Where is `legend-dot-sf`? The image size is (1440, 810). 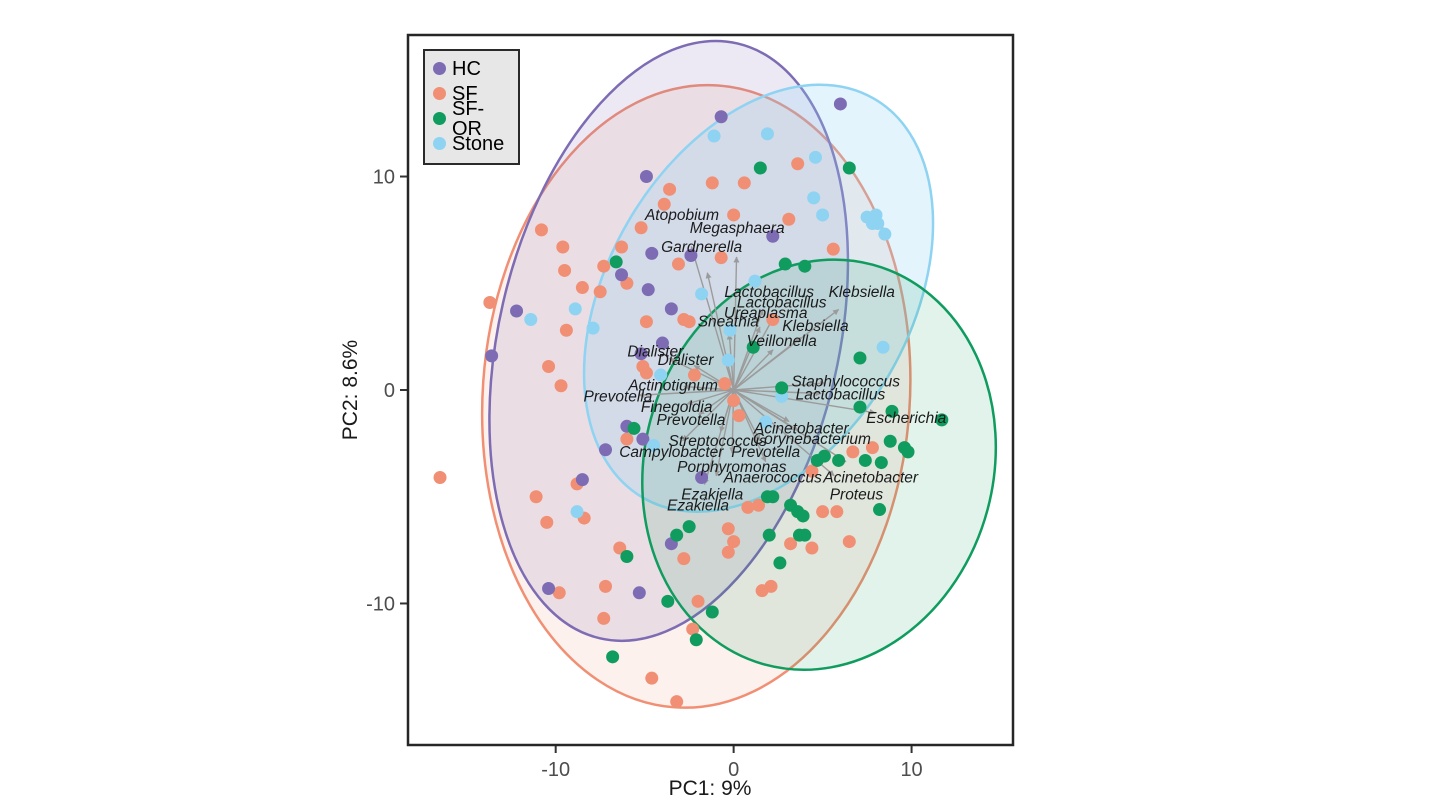 legend-dot-sf is located at coordinates (439, 93).